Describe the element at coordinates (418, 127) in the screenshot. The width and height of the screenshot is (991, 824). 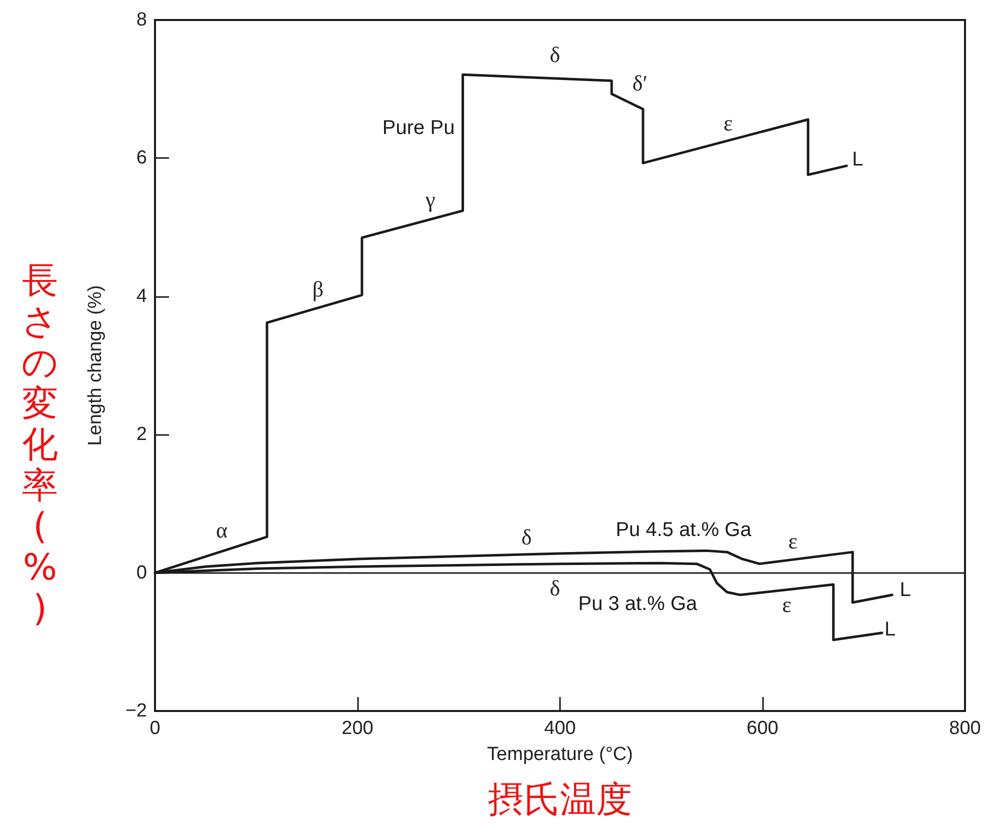
I see `series-label: Pure Pu` at that location.